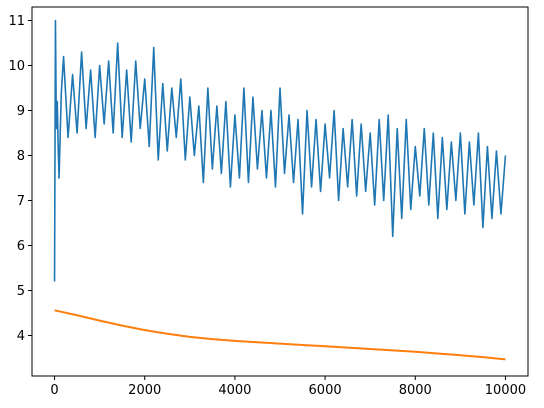 Image resolution: width=544 pixels, height=408 pixels. I want to click on x-tick-label: 0, so click(54, 390).